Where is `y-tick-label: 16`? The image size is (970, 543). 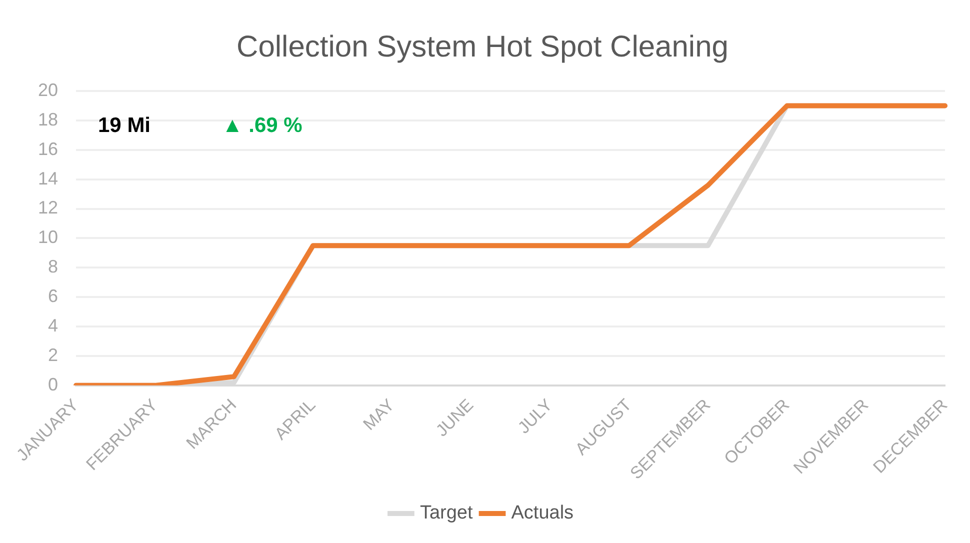
y-tick-label: 16 is located at coordinates (48, 148).